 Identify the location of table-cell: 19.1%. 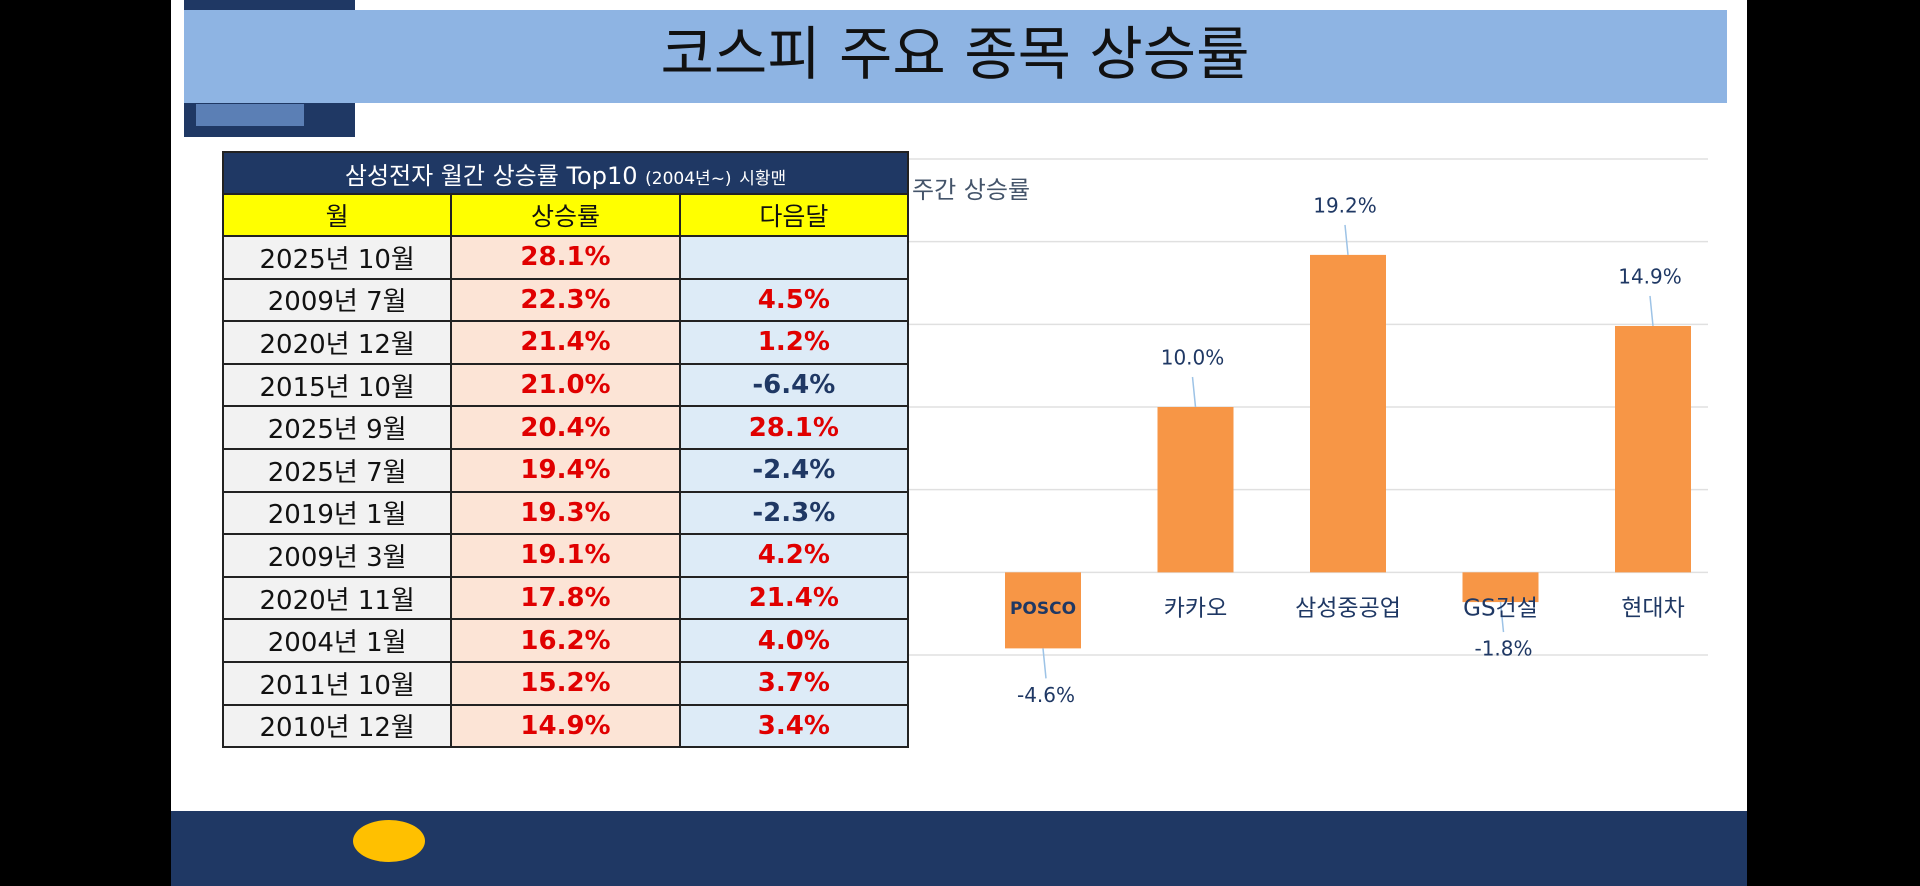
(565, 555).